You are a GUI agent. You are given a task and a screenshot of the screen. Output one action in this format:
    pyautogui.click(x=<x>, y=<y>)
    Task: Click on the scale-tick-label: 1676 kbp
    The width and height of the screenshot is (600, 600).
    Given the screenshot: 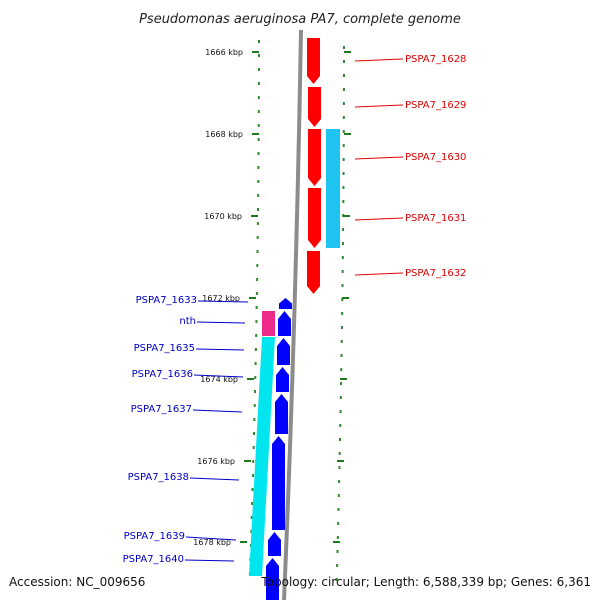 What is the action you would take?
    pyautogui.click(x=216, y=461)
    